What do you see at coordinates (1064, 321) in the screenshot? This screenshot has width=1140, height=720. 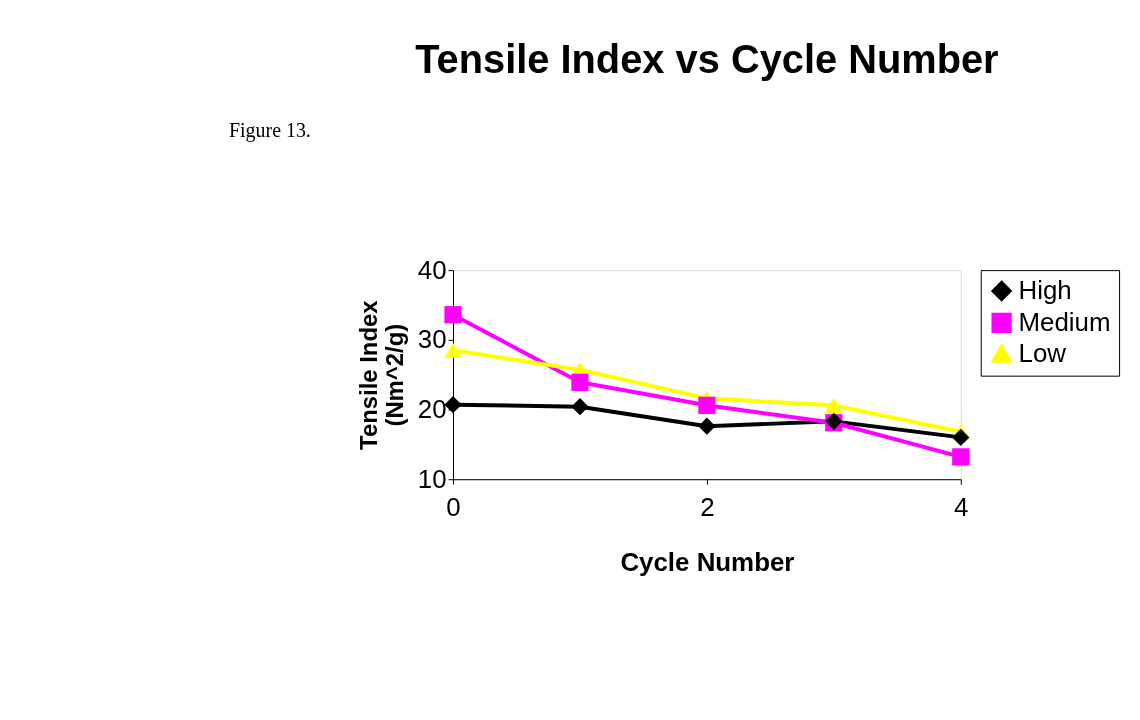 I see `legend-label: Medium` at bounding box center [1064, 321].